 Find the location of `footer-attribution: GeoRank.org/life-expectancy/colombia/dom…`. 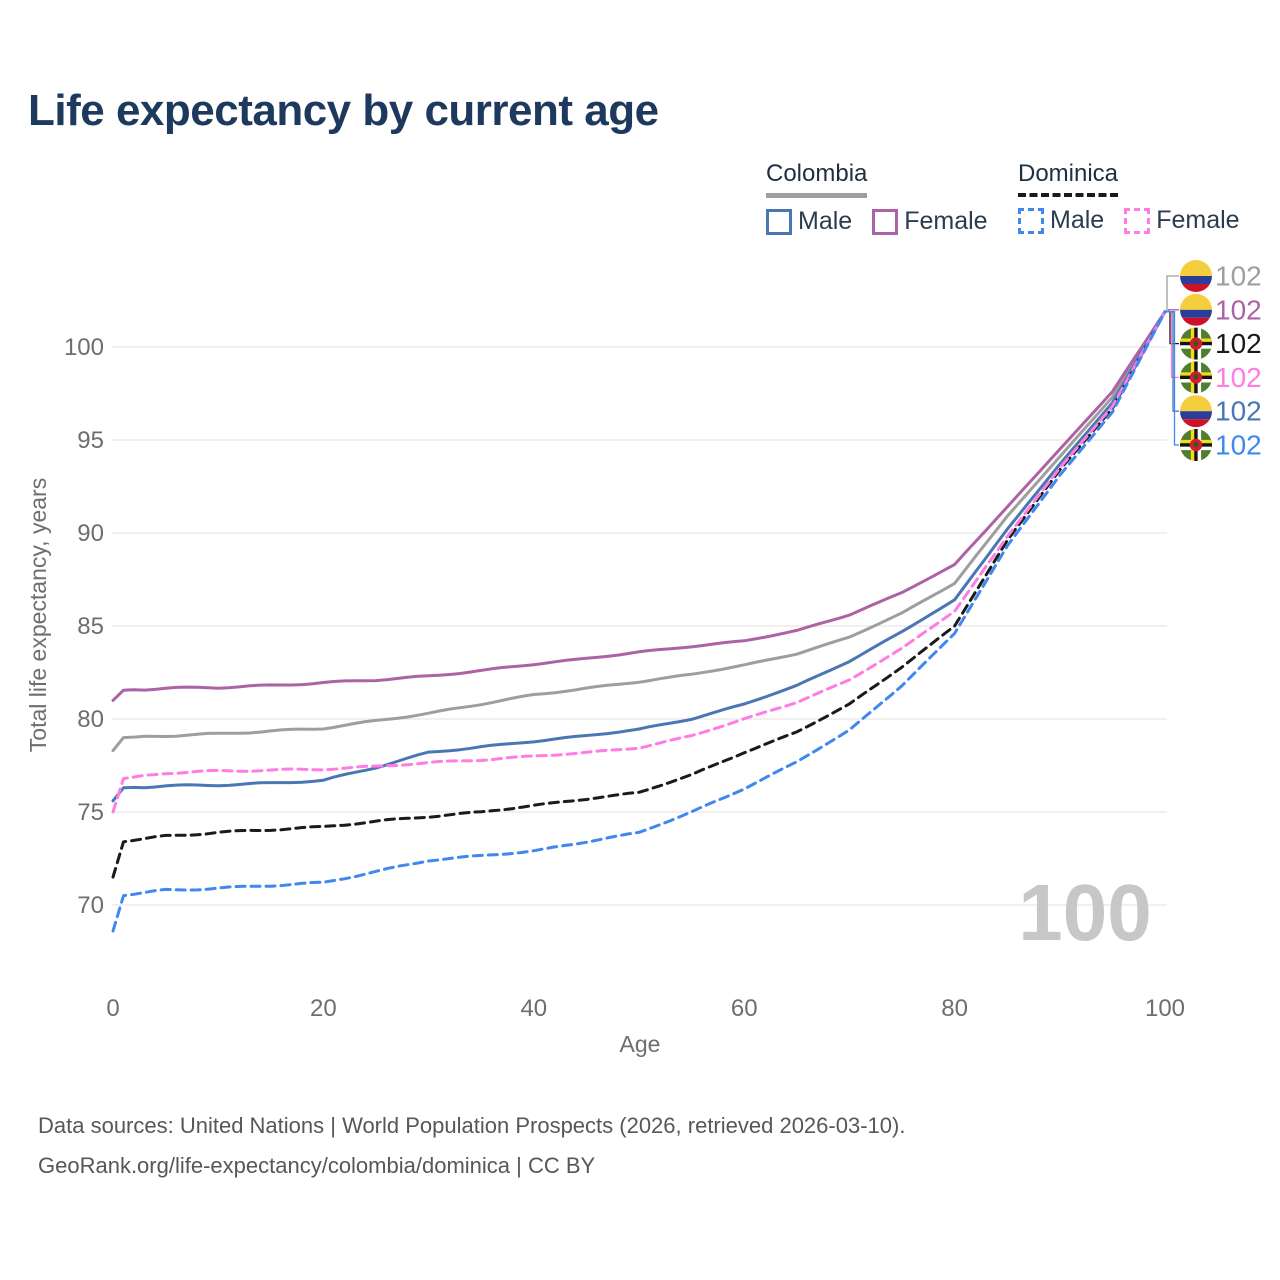

footer-attribution: GeoRank.org/life-expectancy/colombia/dom… is located at coordinates (317, 1165).